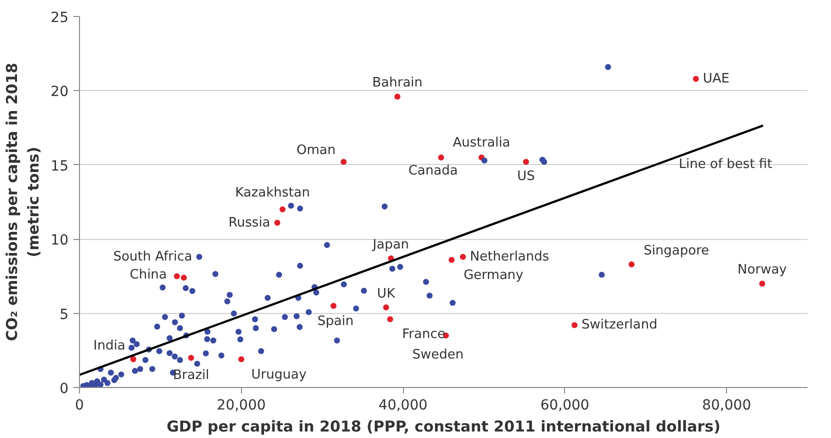 The image size is (831, 438). I want to click on y-tick-label: 15, so click(59, 166).